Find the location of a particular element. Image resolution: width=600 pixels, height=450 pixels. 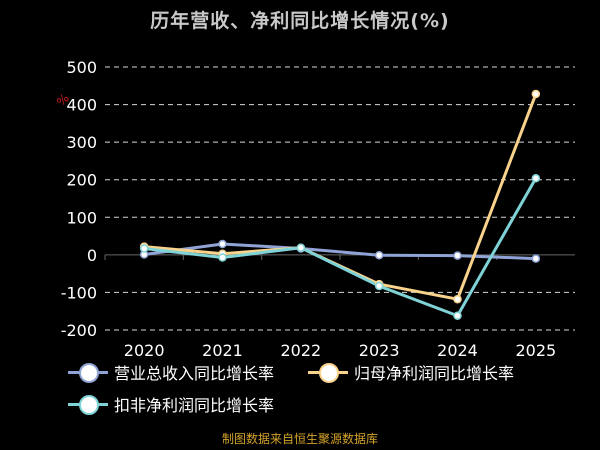

legend-item-revenue: 营业总收入同比增长率 is located at coordinates (171, 372).